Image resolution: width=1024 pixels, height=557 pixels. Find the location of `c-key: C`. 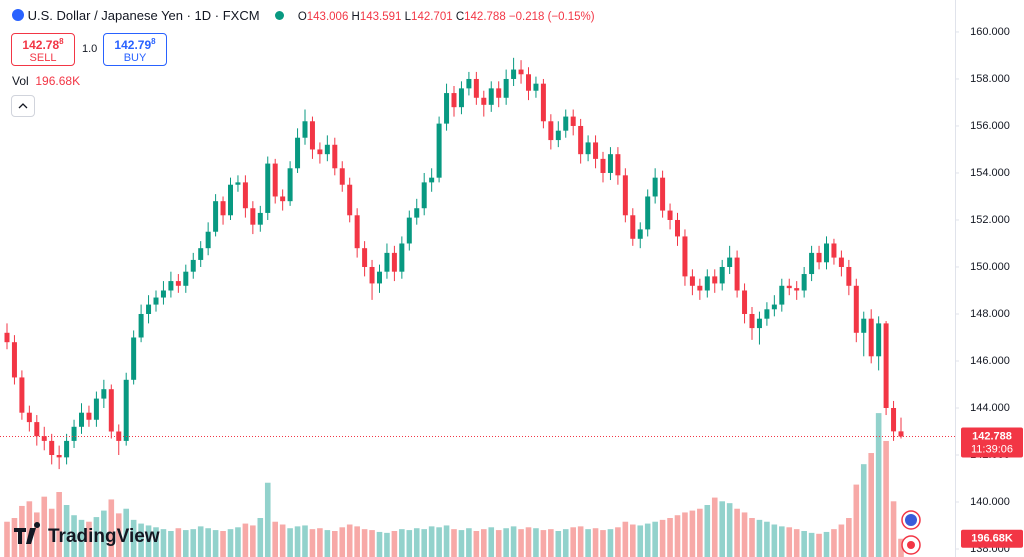

c-key: C is located at coordinates (460, 17).